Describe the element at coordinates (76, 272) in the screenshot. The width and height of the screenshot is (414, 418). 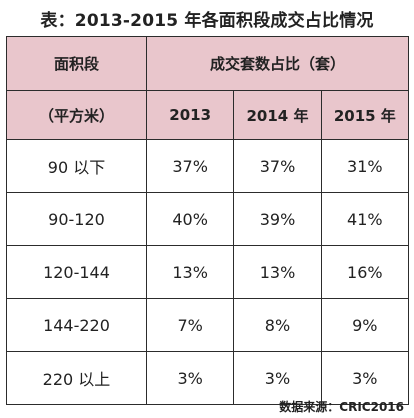
I see `area-range-cell: 120-144` at that location.